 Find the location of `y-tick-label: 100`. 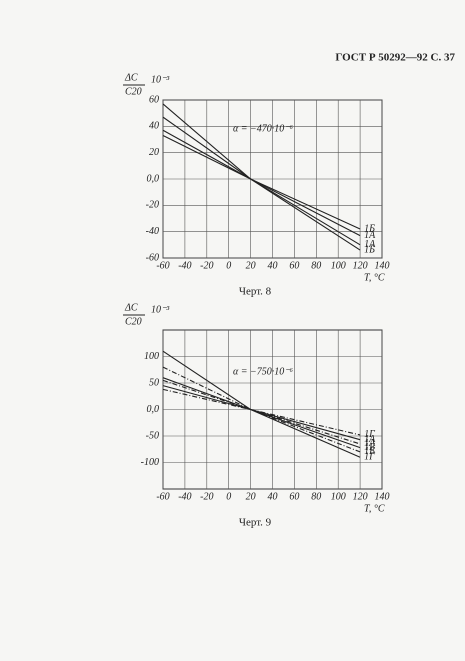

y-tick-label: 100 is located at coordinates (151, 356).